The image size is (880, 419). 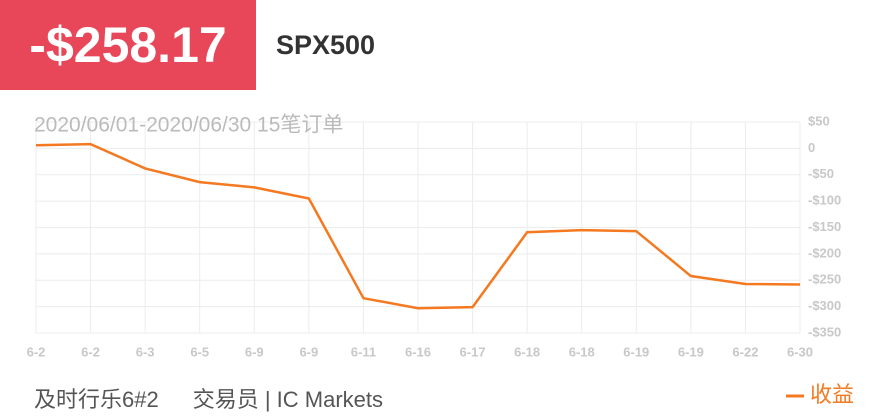 What do you see at coordinates (811, 147) in the screenshot?
I see `y-tick-label: 0` at bounding box center [811, 147].